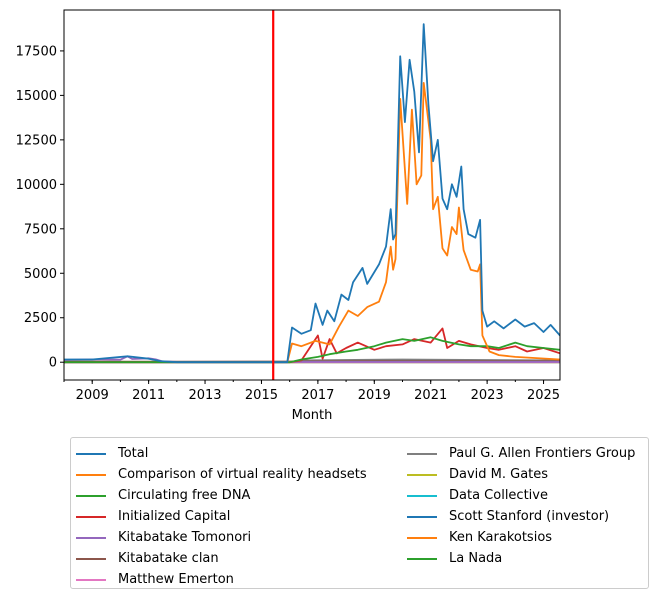  What do you see at coordinates (176, 579) in the screenshot?
I see `legend-label: Matthew Emerton` at bounding box center [176, 579].